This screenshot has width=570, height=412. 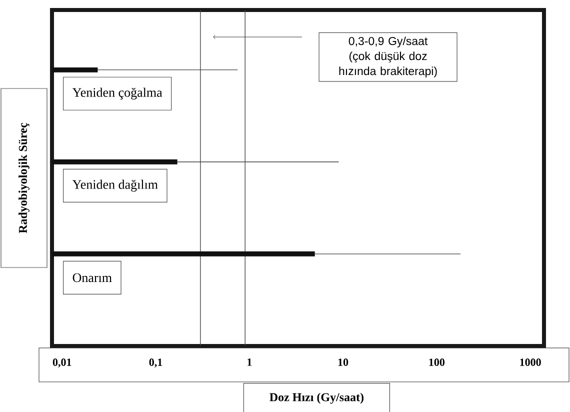 I want to click on x-tick-label: 0,01, so click(x=62, y=363).